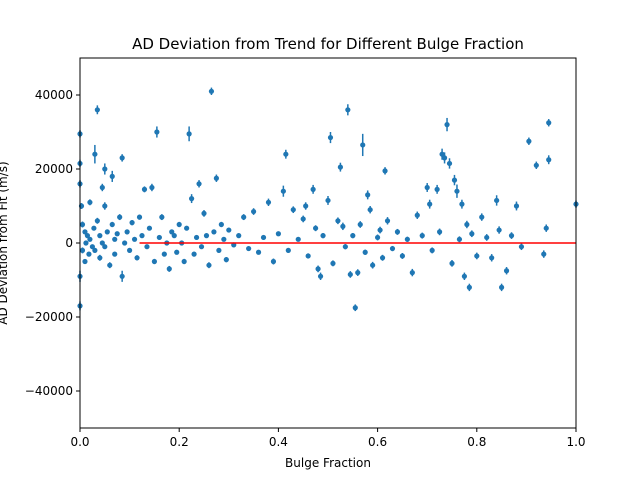 This screenshot has width=640, height=480. What do you see at coordinates (54, 95) in the screenshot?
I see `y-tick-label: 40000` at bounding box center [54, 95].